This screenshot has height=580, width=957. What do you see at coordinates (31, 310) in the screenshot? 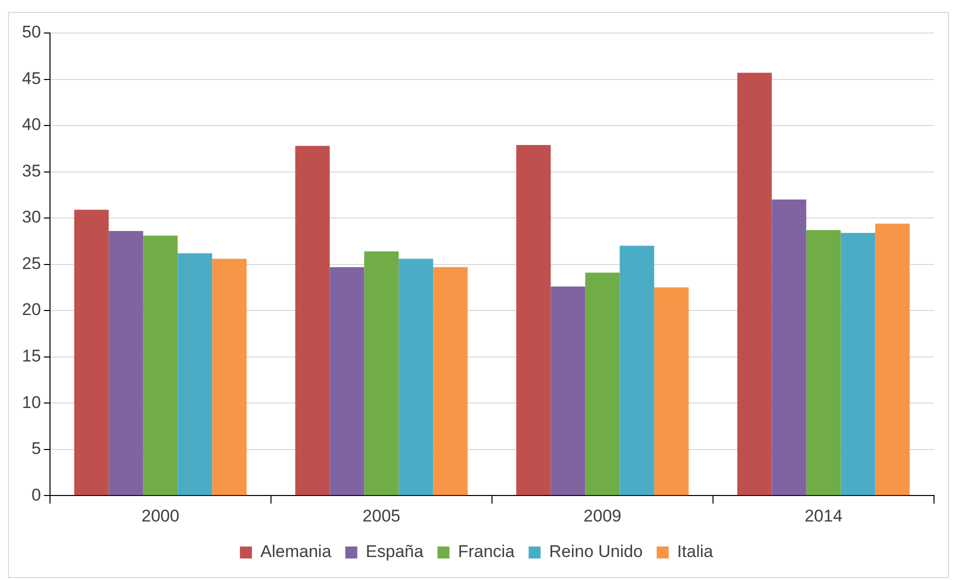
I see `y-tick-label: 20` at bounding box center [31, 310].